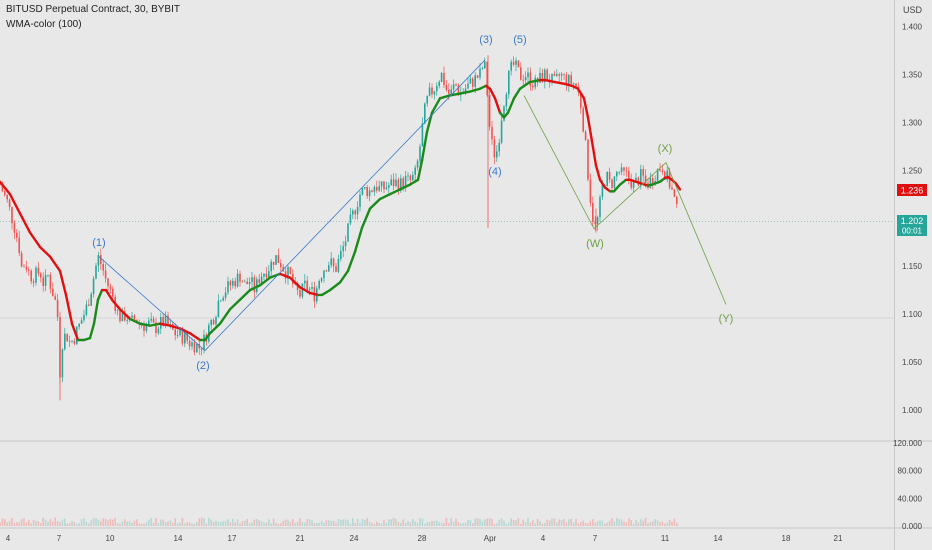 This screenshot has width=932, height=550. I want to click on volume-tick-label: 80.000, so click(910, 471).